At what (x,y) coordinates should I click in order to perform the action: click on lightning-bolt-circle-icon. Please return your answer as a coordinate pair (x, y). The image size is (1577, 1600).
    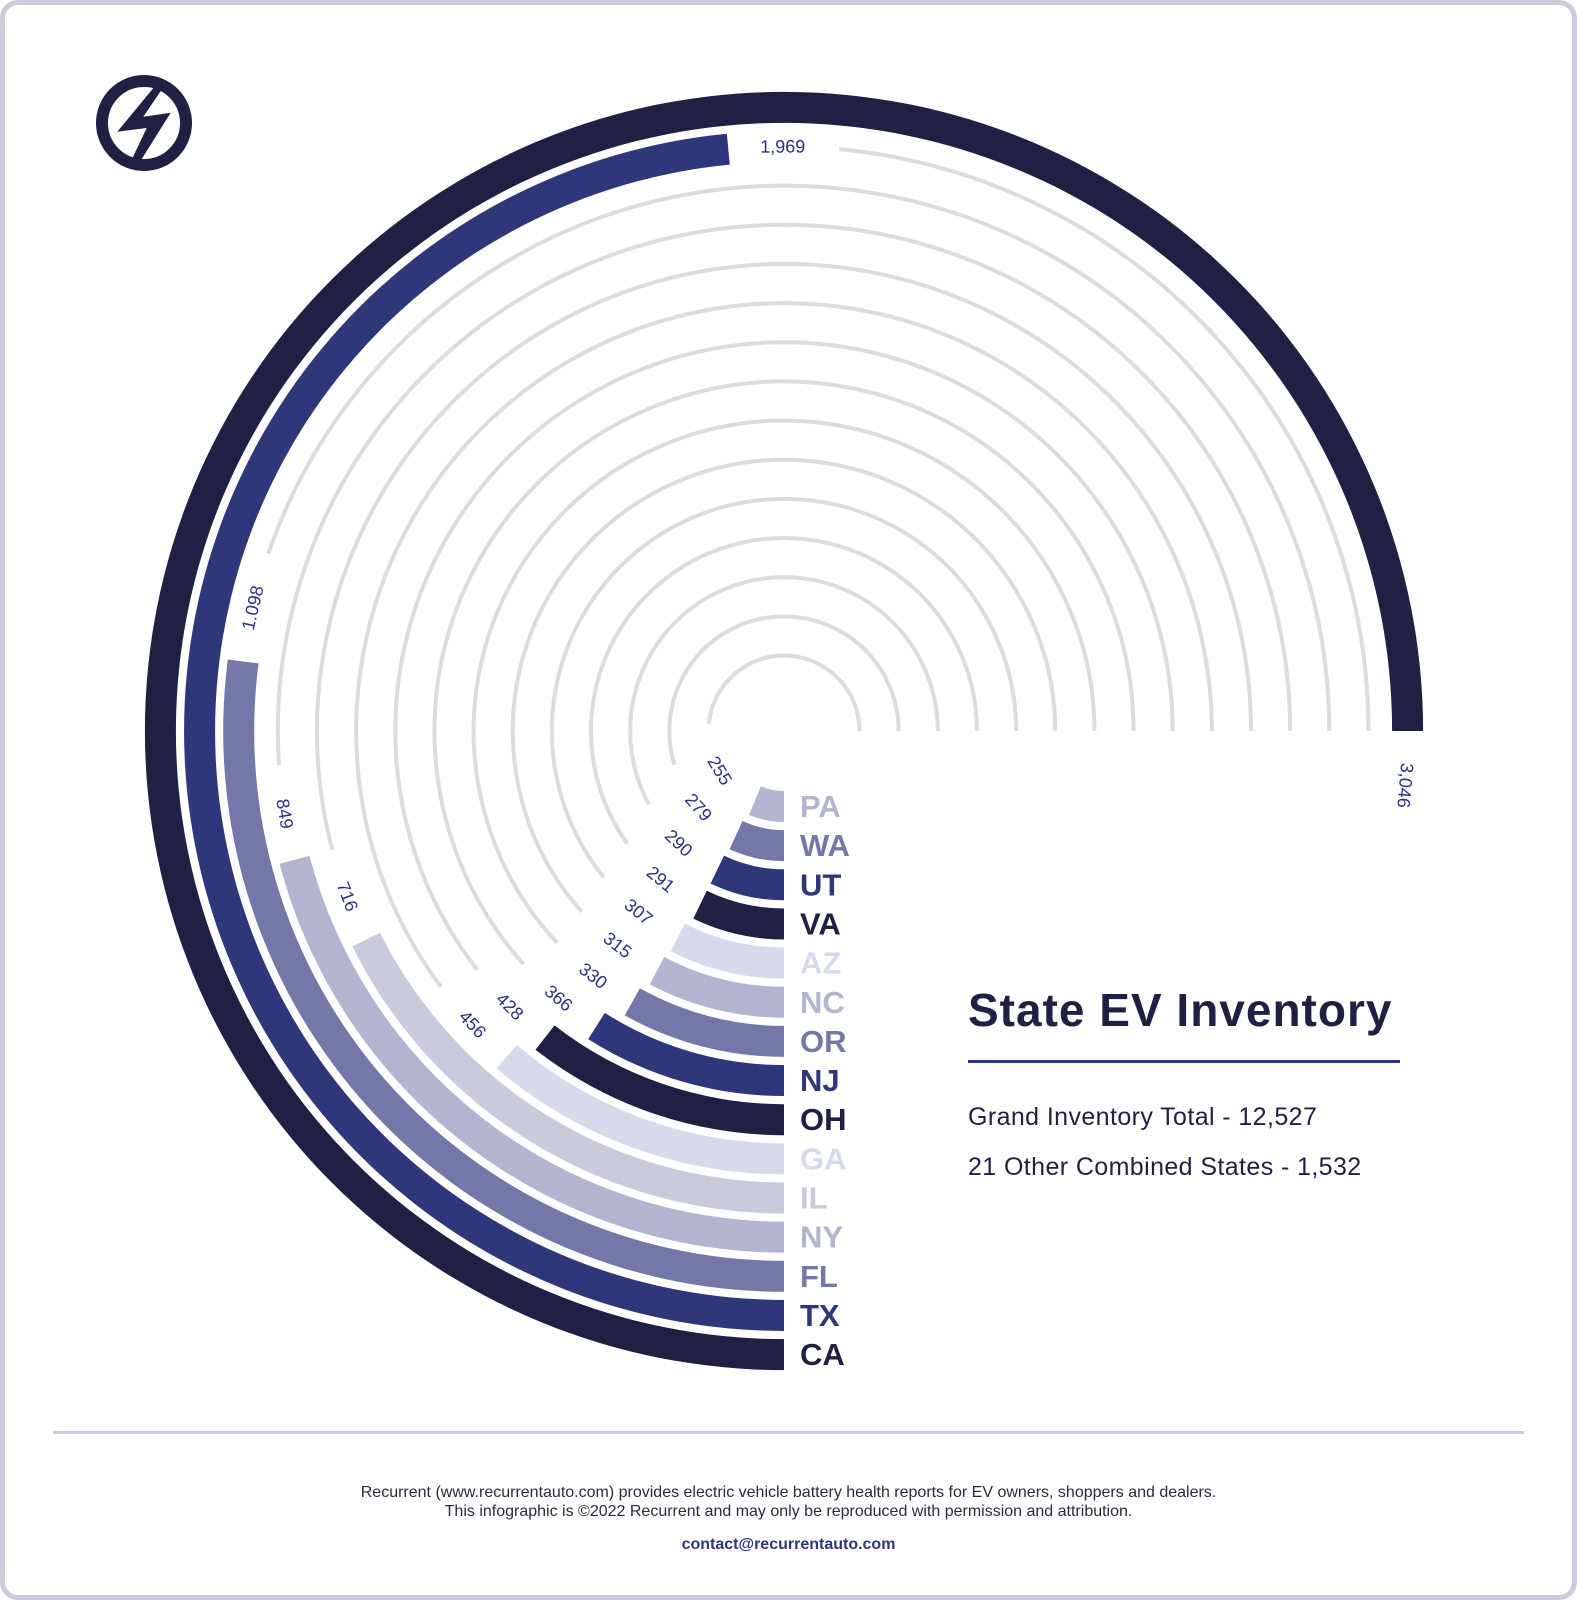
    Looking at the image, I should click on (144, 123).